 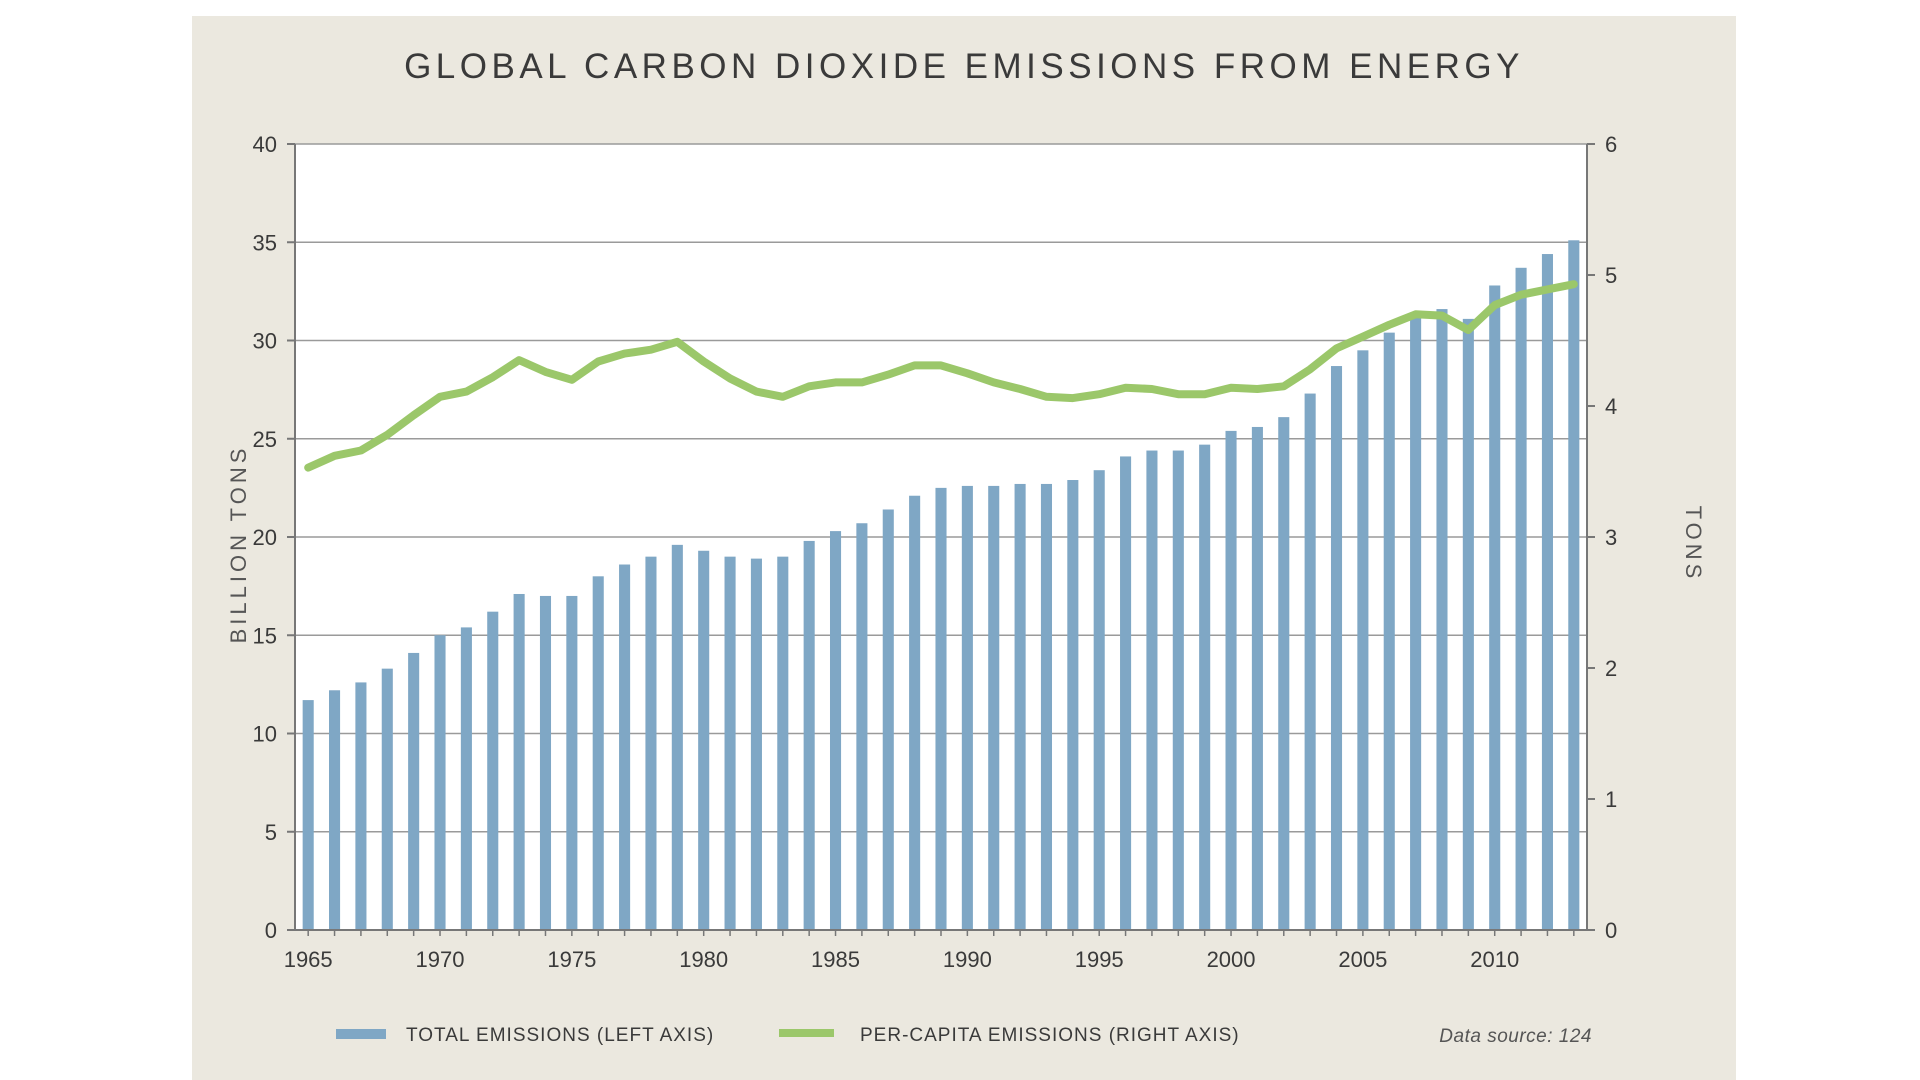 What do you see at coordinates (265, 439) in the screenshot?
I see `left-tick-label: 25` at bounding box center [265, 439].